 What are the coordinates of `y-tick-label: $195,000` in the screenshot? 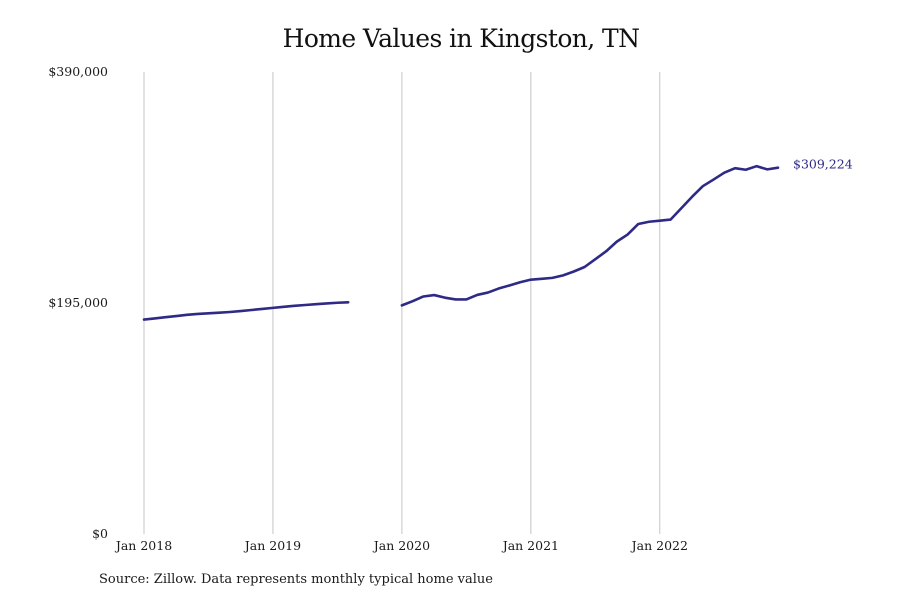 It's located at (78, 302).